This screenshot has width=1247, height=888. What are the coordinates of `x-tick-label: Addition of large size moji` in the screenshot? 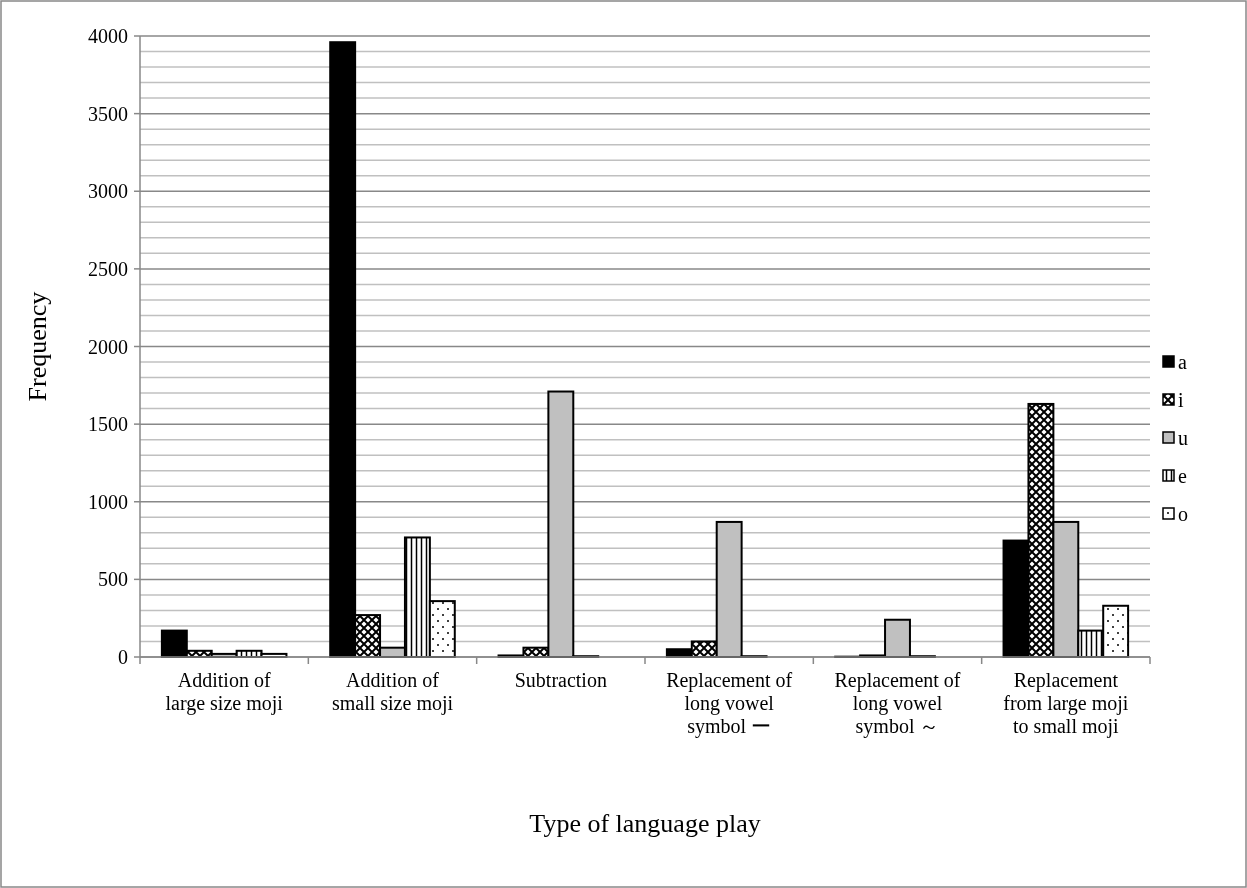 It's located at (224, 692).